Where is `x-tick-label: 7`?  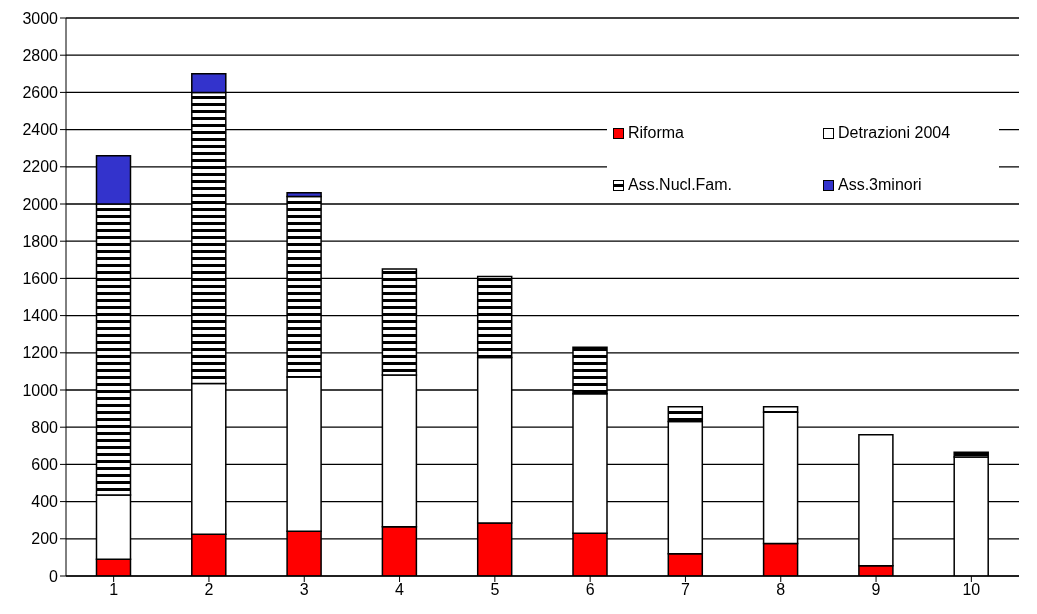
x-tick-label: 7 is located at coordinates (685, 590).